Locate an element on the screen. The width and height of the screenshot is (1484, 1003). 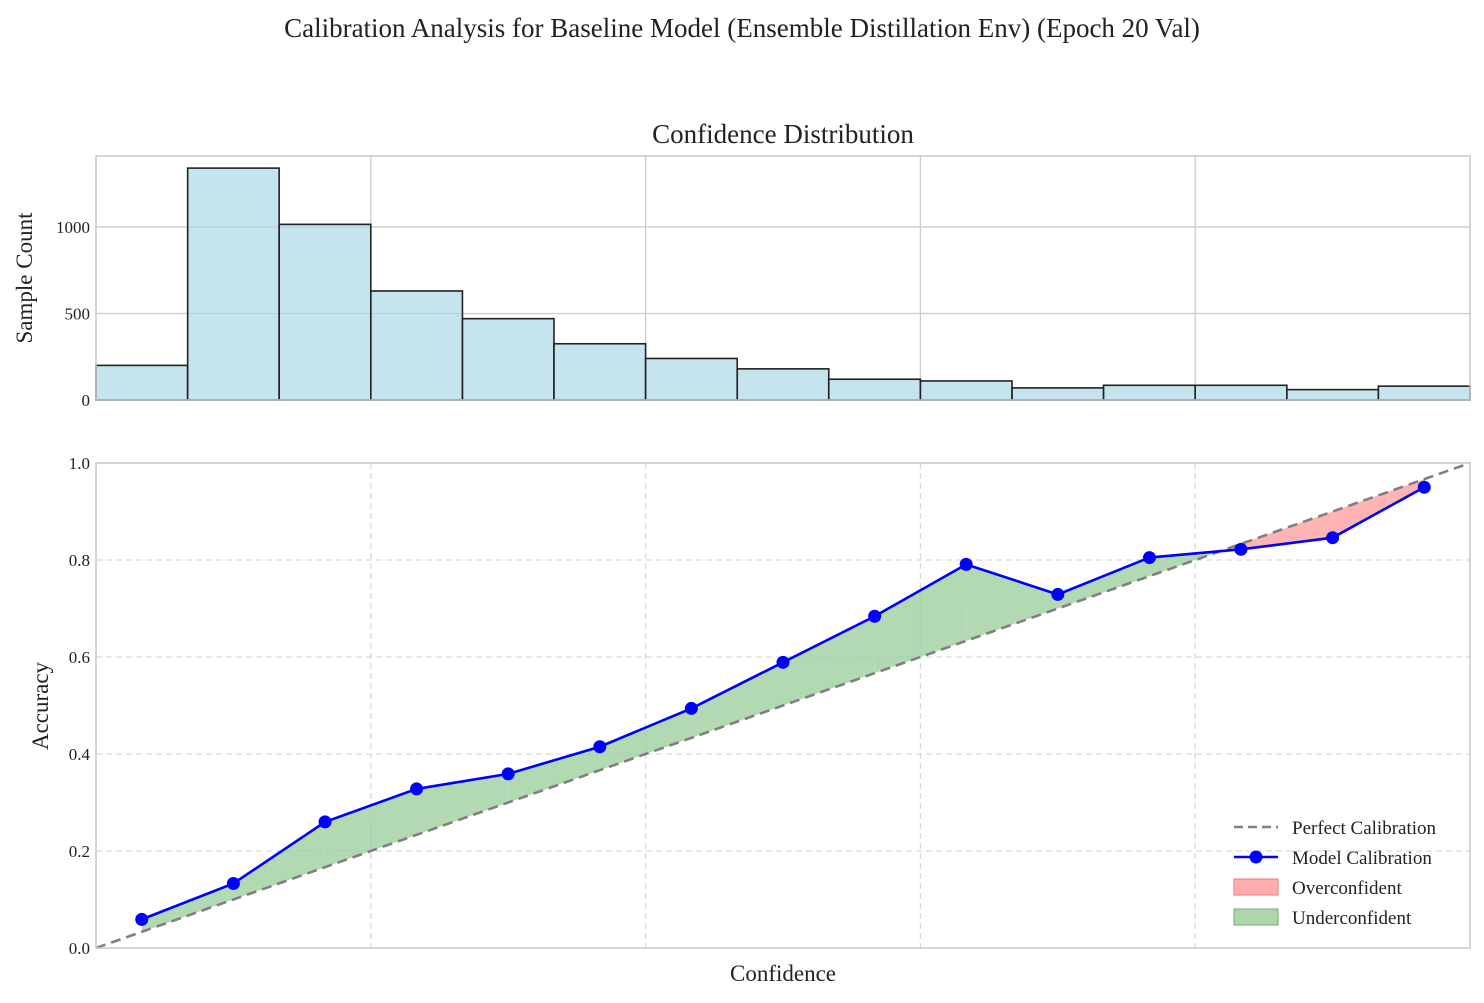
reliability-y-label: Accuracy is located at coordinates (40, 705).